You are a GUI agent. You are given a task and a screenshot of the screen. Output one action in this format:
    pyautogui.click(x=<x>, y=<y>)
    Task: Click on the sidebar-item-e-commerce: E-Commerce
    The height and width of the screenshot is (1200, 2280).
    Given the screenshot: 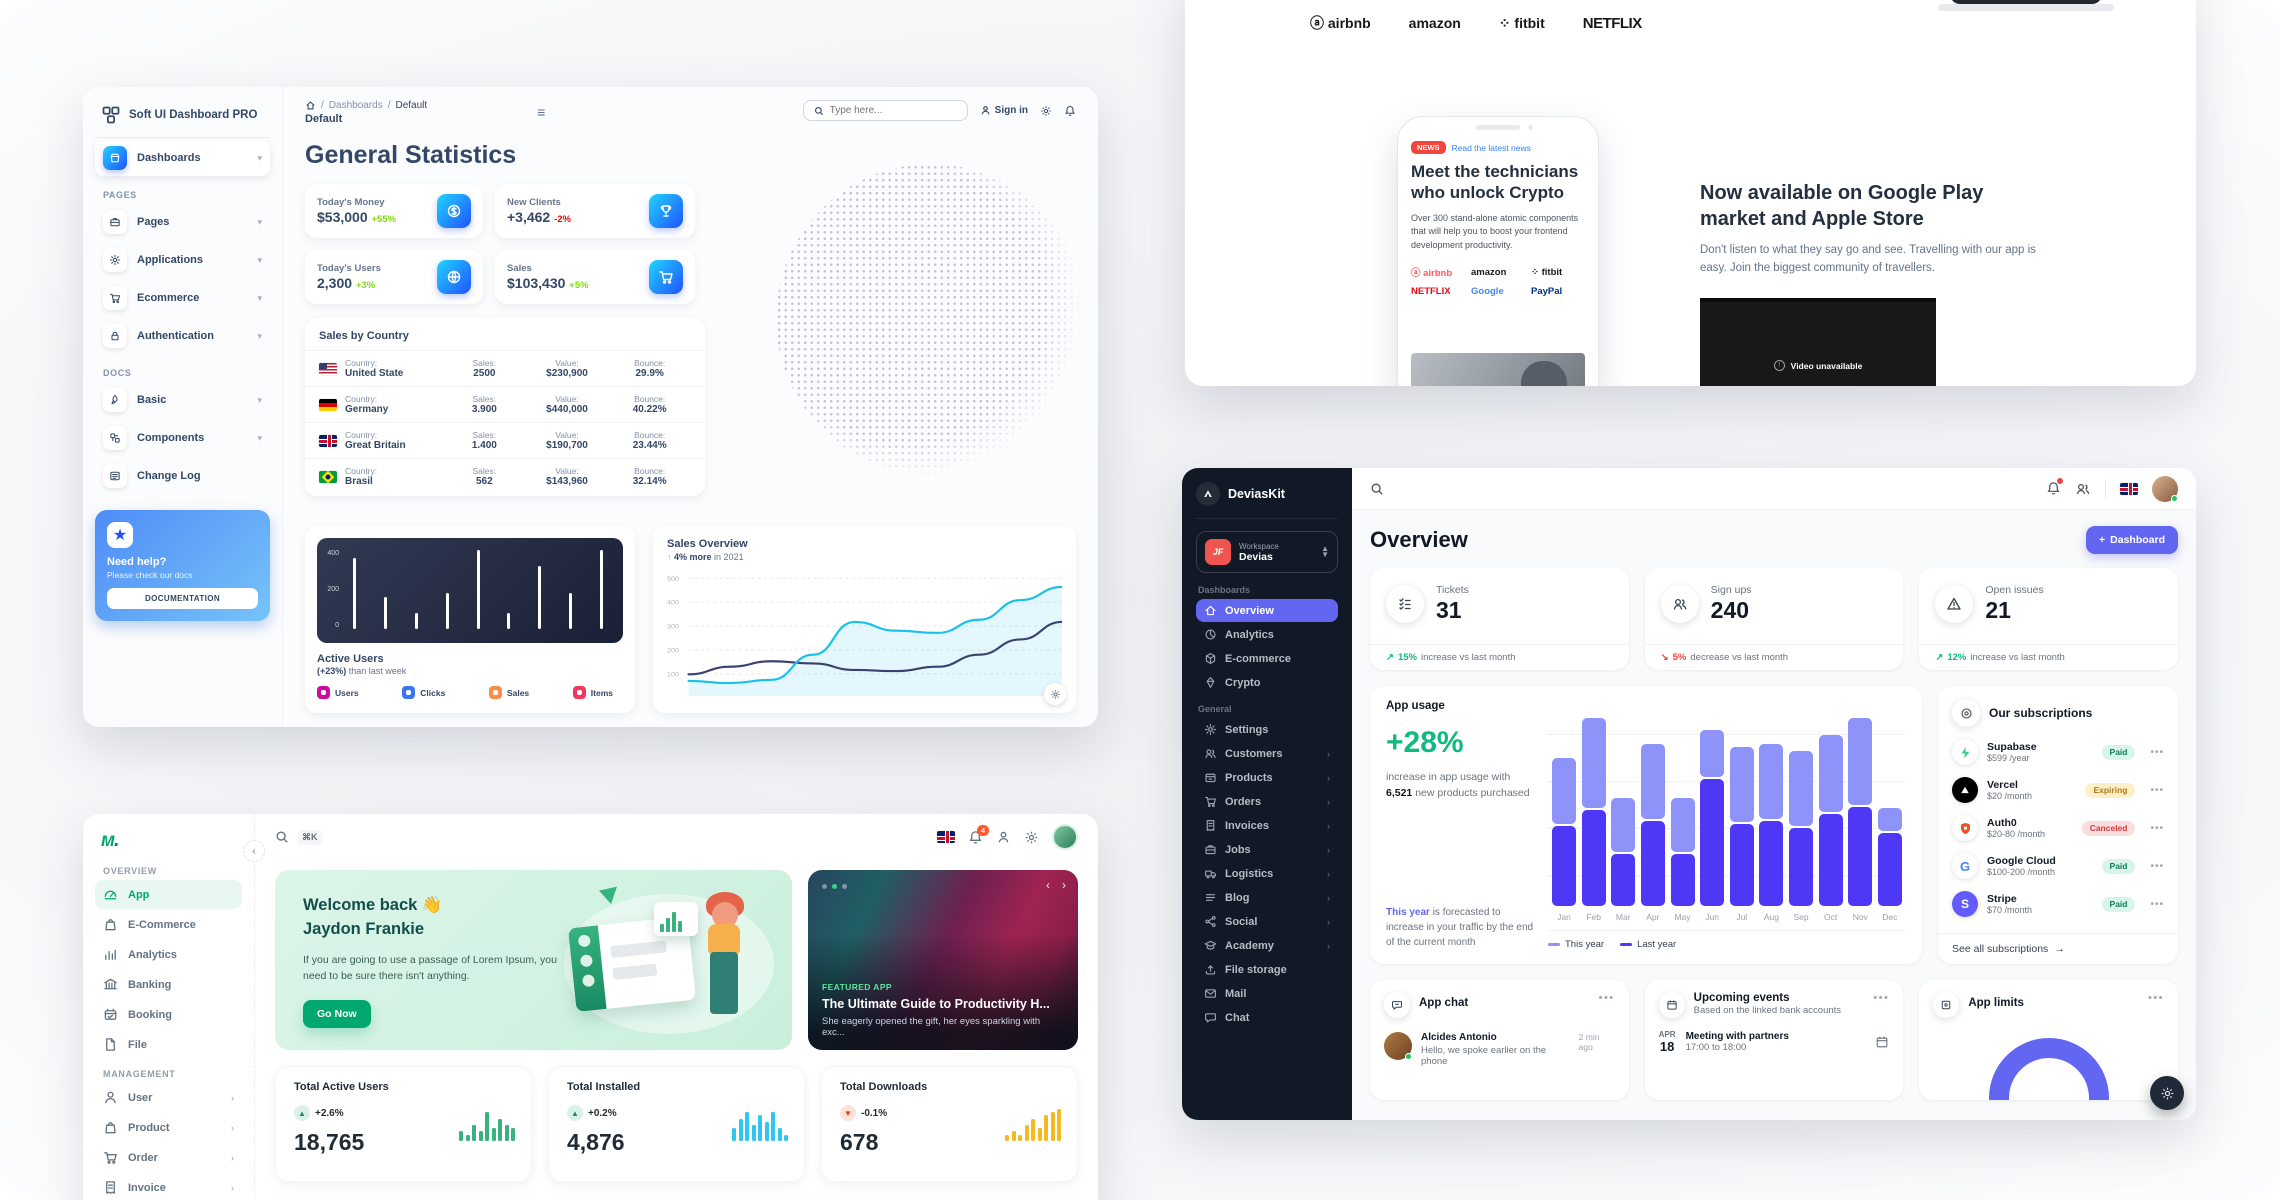 What is the action you would take?
    pyautogui.click(x=168, y=924)
    